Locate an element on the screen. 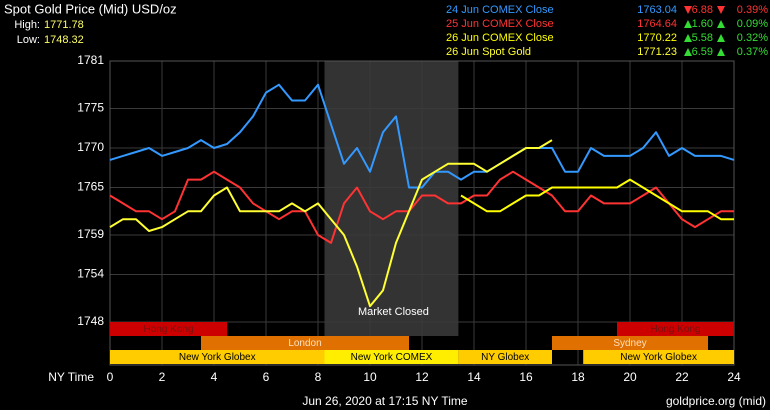  legend-close: 1763.04 is located at coordinates (657, 10).